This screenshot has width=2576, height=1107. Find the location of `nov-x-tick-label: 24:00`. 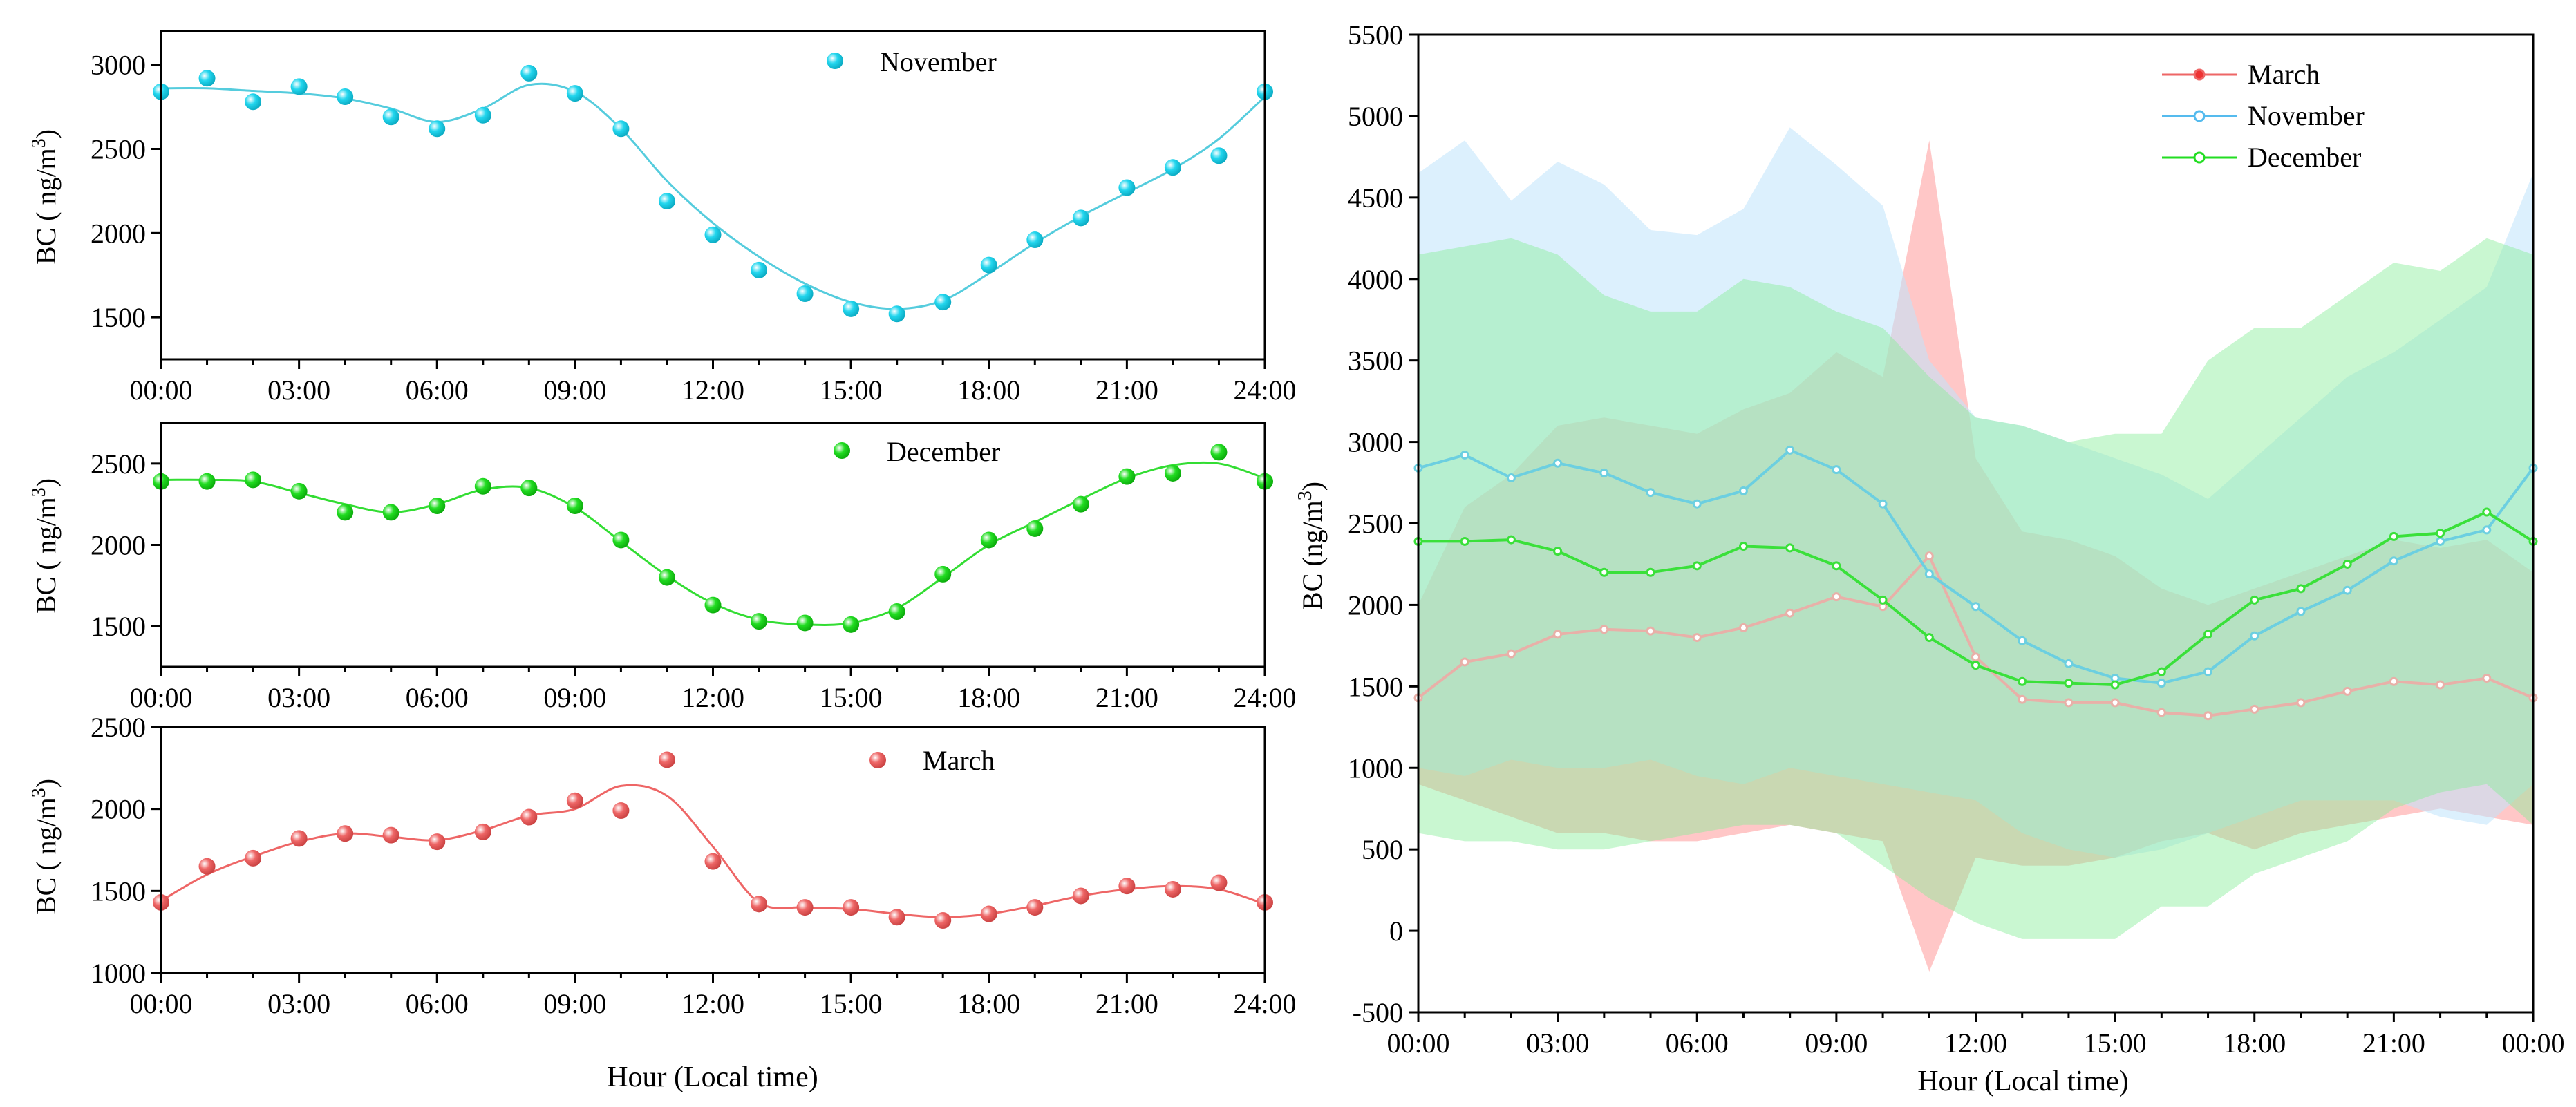

nov-x-tick-label: 24:00 is located at coordinates (1264, 390).